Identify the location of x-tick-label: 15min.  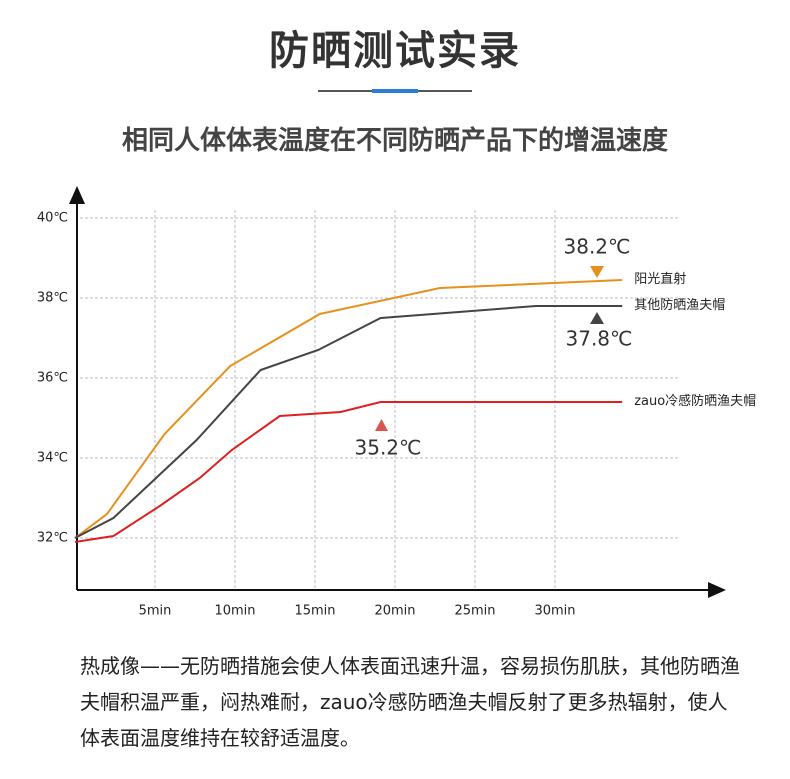
(314, 611).